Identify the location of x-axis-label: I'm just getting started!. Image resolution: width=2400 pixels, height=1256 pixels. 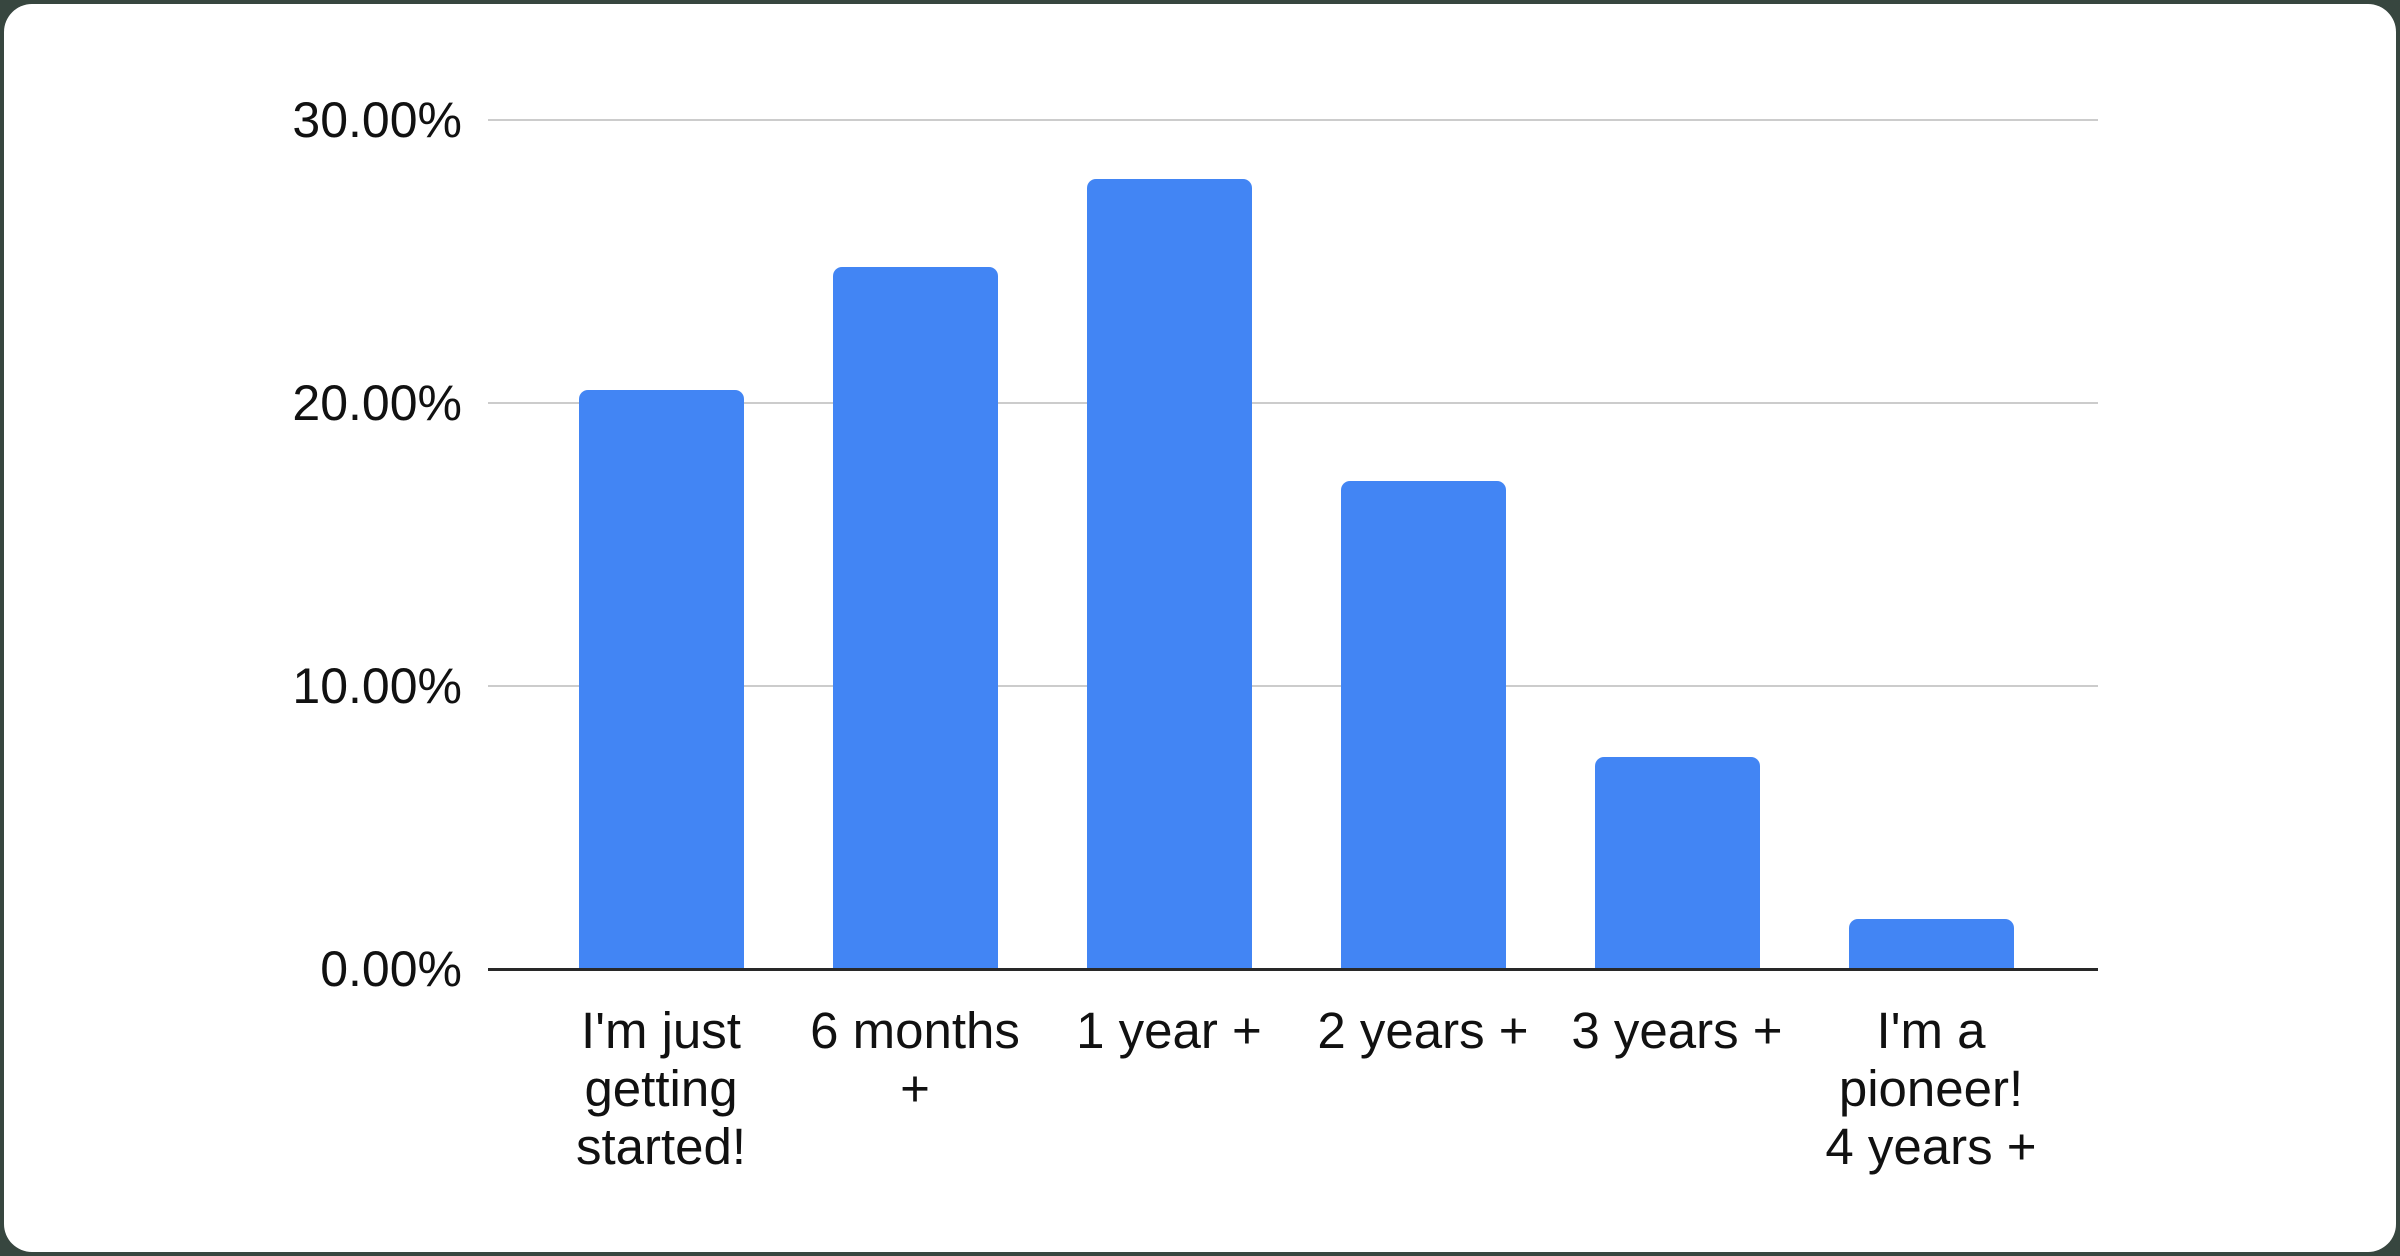
(661, 1088).